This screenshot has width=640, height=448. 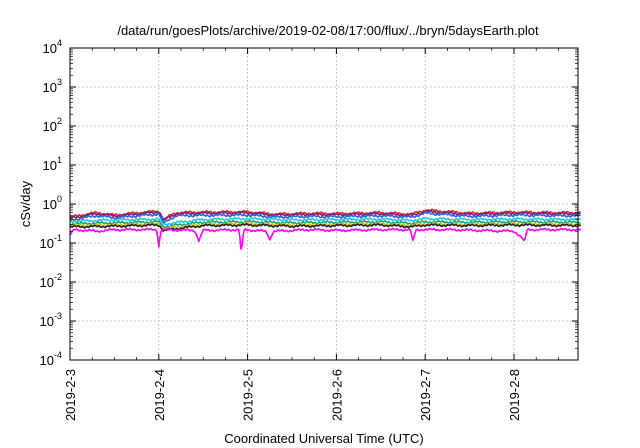 I want to click on y-tick-label: 10⁰, so click(x=52, y=203).